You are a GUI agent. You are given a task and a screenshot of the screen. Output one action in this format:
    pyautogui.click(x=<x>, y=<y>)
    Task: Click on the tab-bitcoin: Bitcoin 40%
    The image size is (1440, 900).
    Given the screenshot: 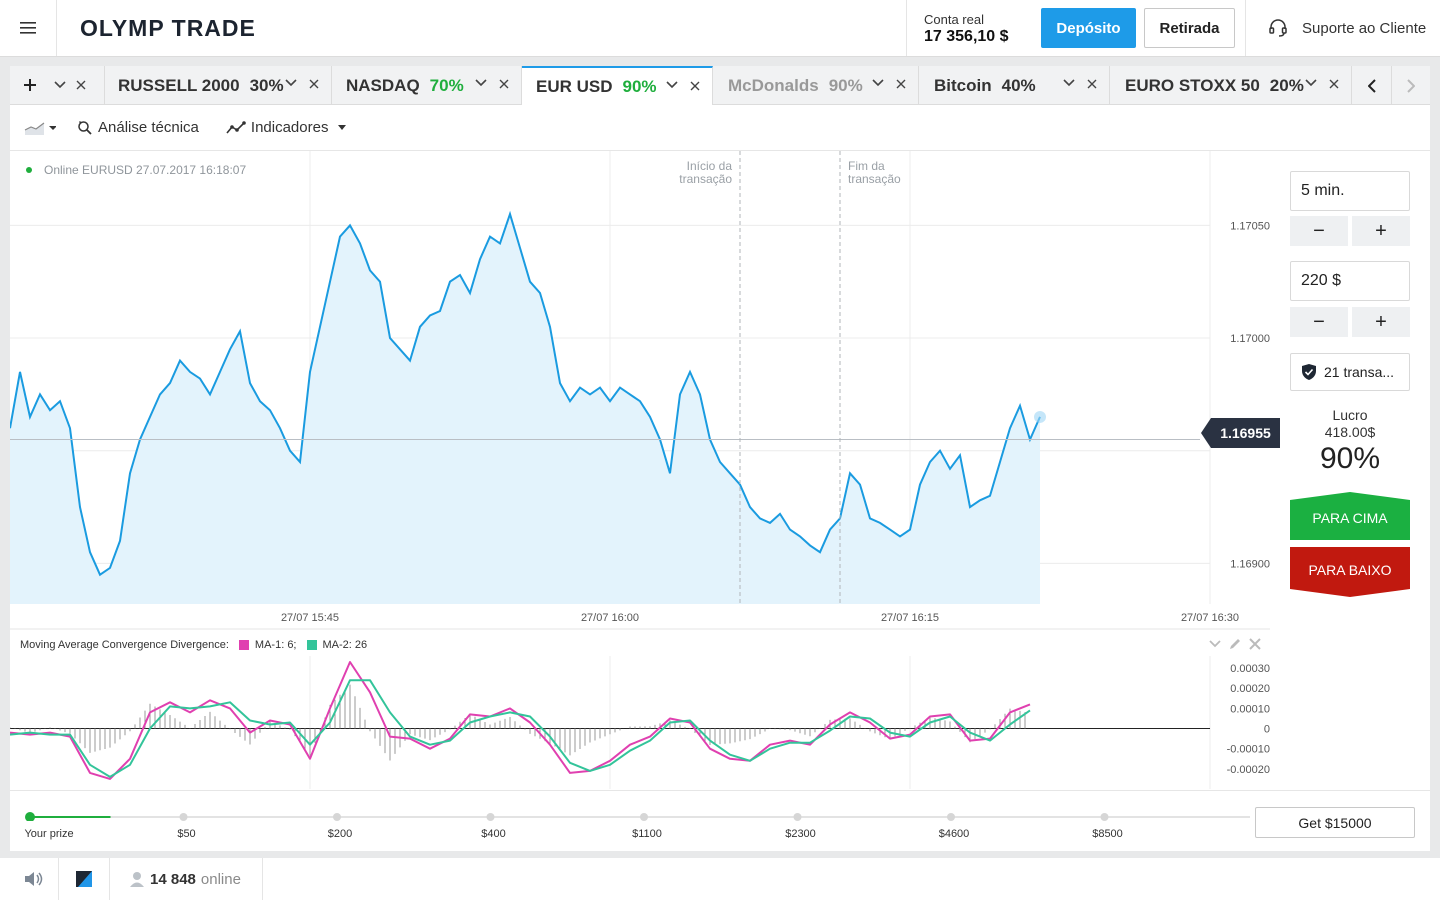 What is the action you would take?
    pyautogui.click(x=1014, y=85)
    